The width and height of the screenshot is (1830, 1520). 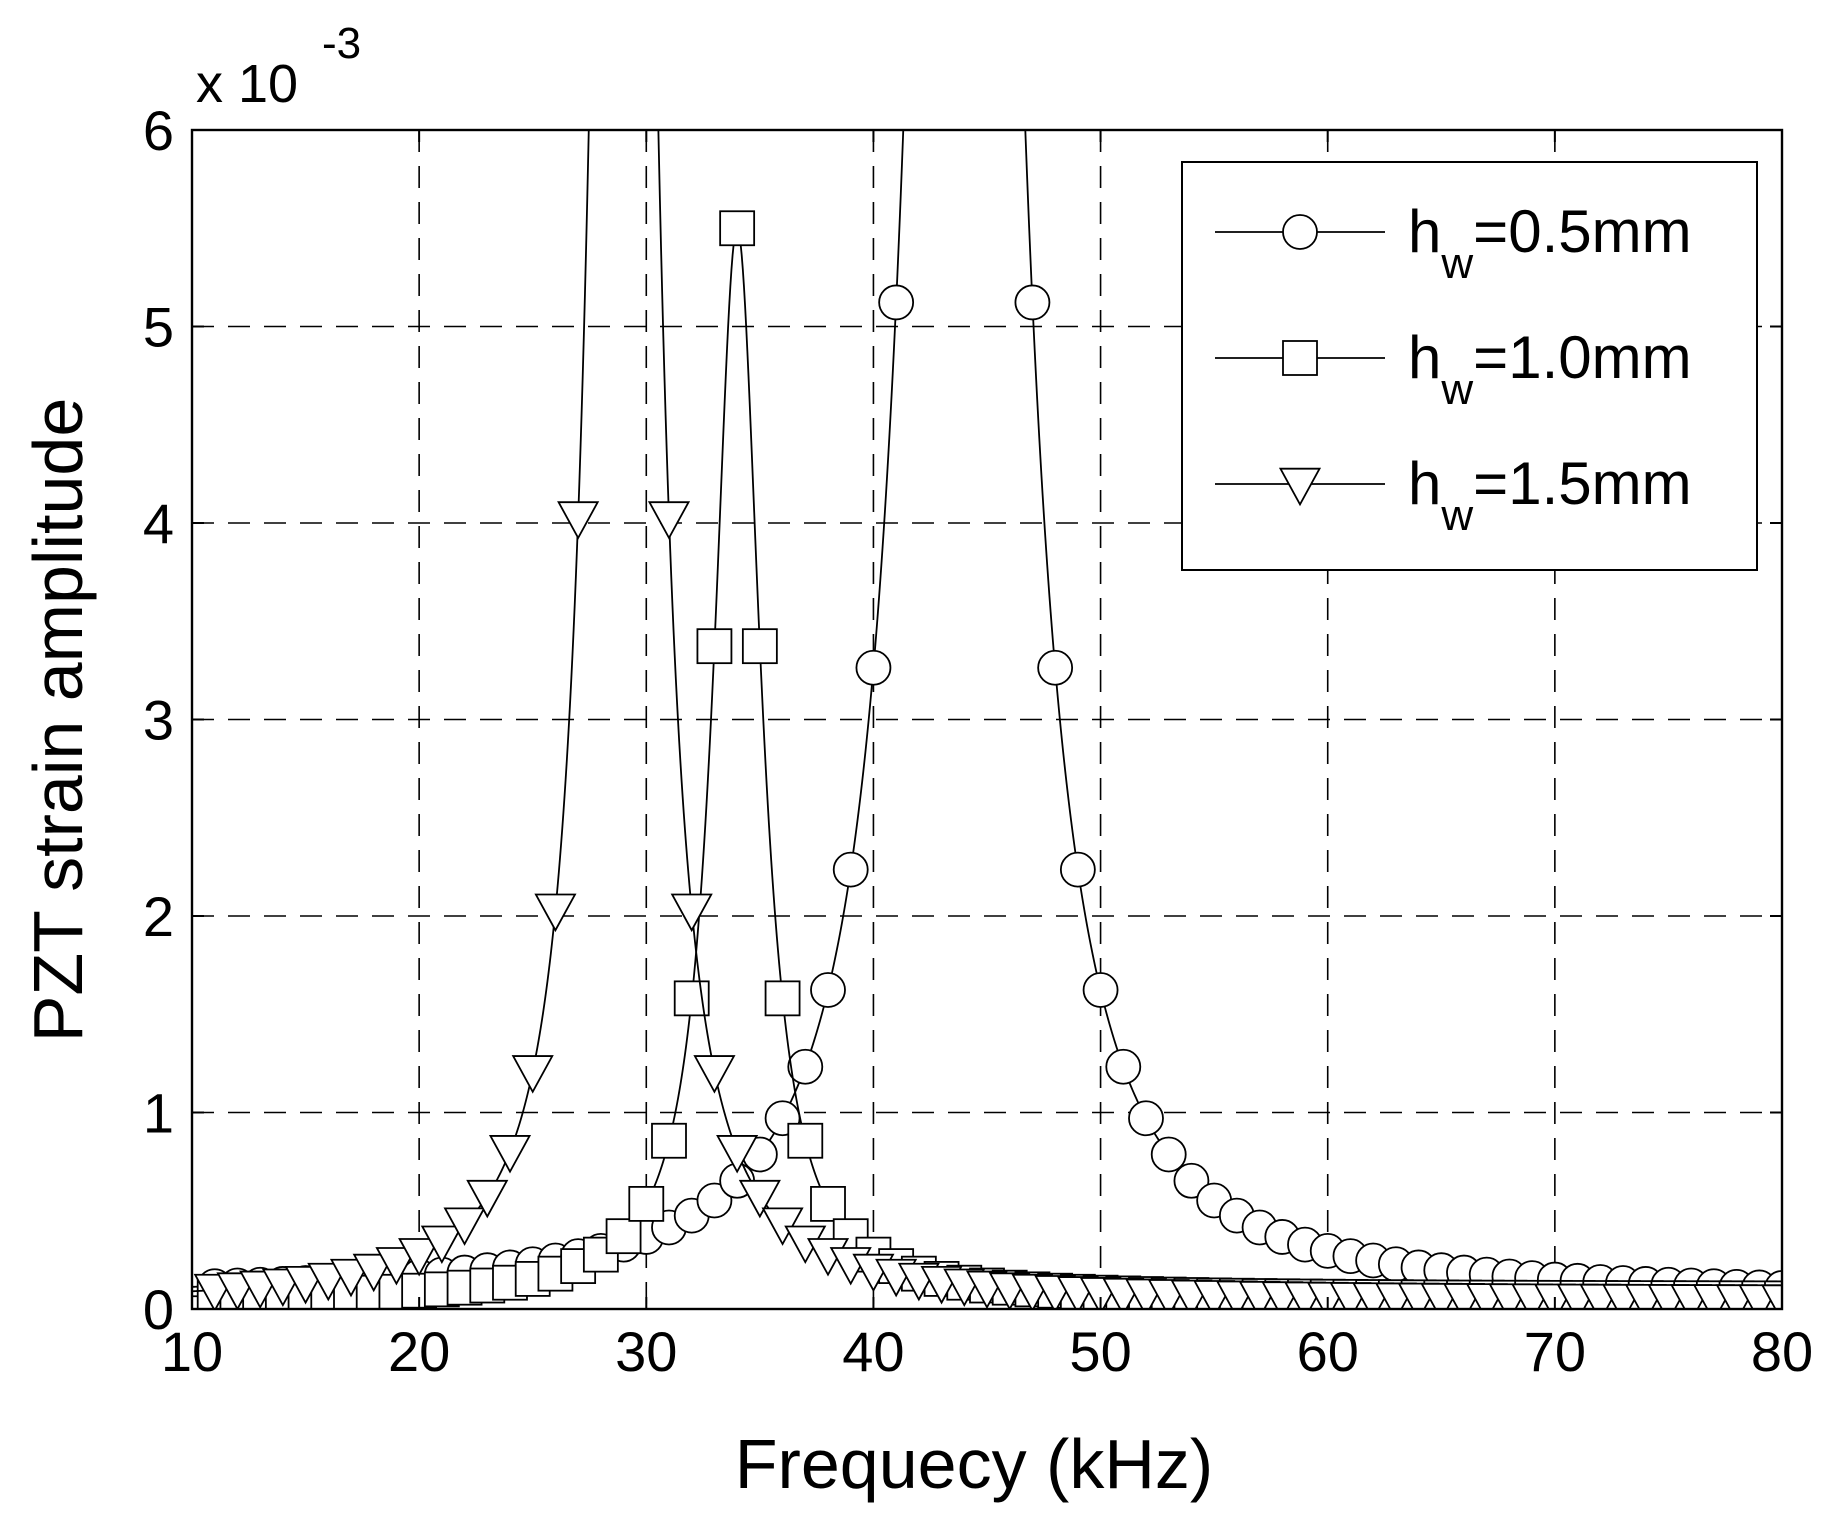 What do you see at coordinates (1328, 1351) in the screenshot?
I see `x-tick-label: 60` at bounding box center [1328, 1351].